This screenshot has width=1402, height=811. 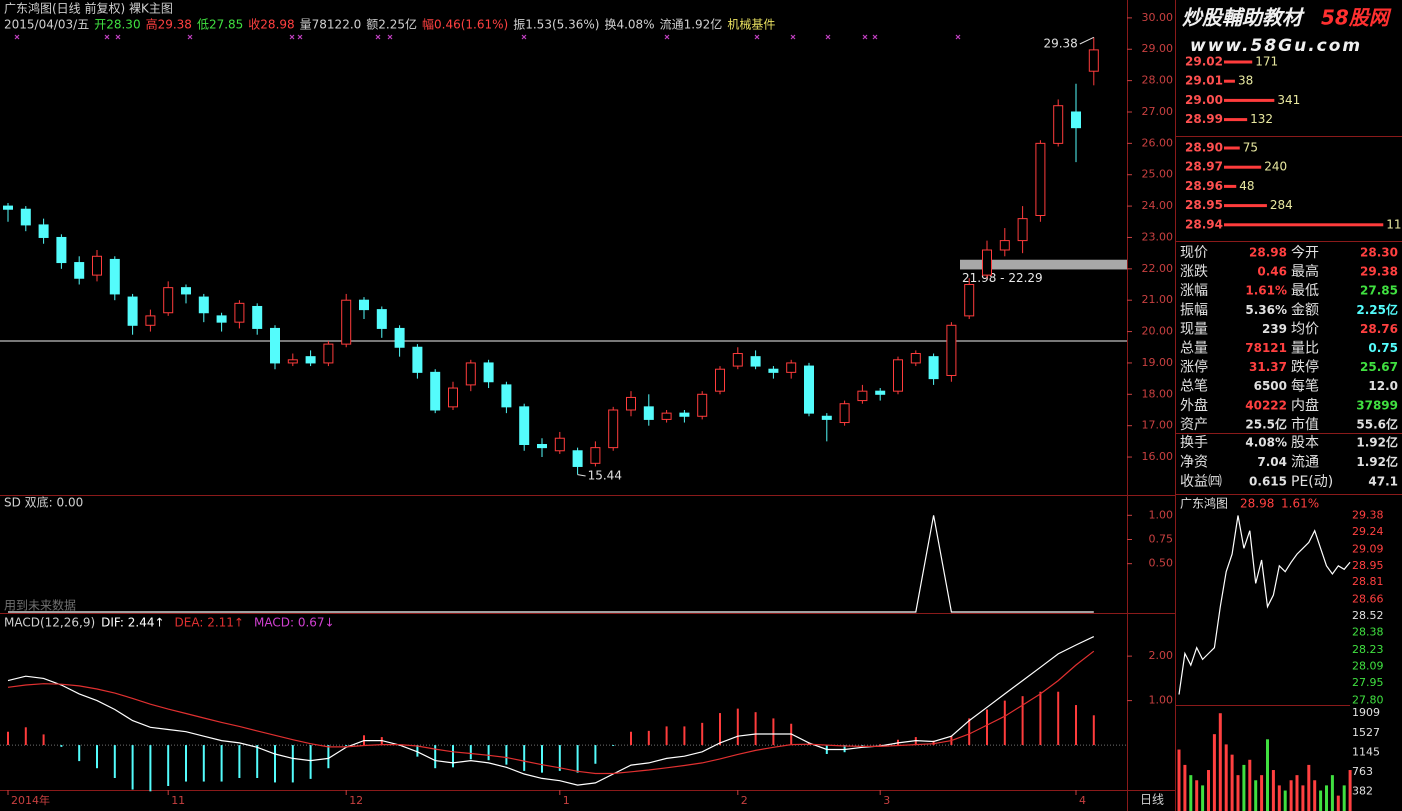 I want to click on quote-value: 28.30, so click(x=1379, y=253).